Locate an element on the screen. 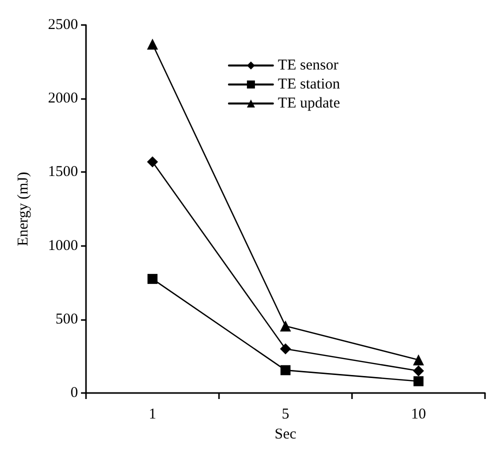 The width and height of the screenshot is (503, 460). y-tick-label: 2500 is located at coordinates (63, 25).